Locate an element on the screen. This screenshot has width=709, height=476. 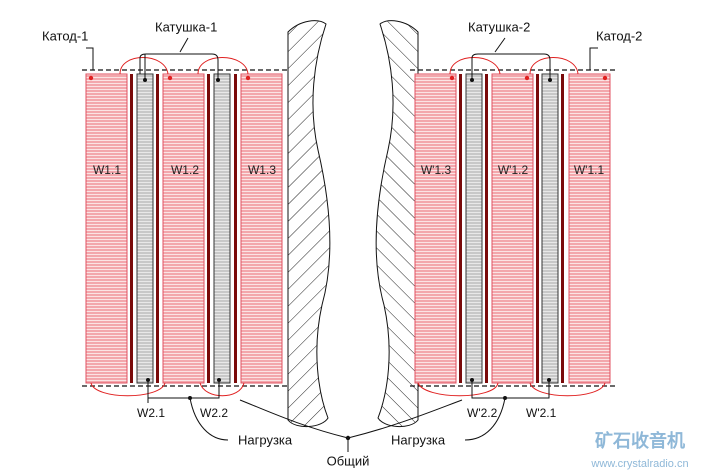
core-right is located at coordinates (397, 223).